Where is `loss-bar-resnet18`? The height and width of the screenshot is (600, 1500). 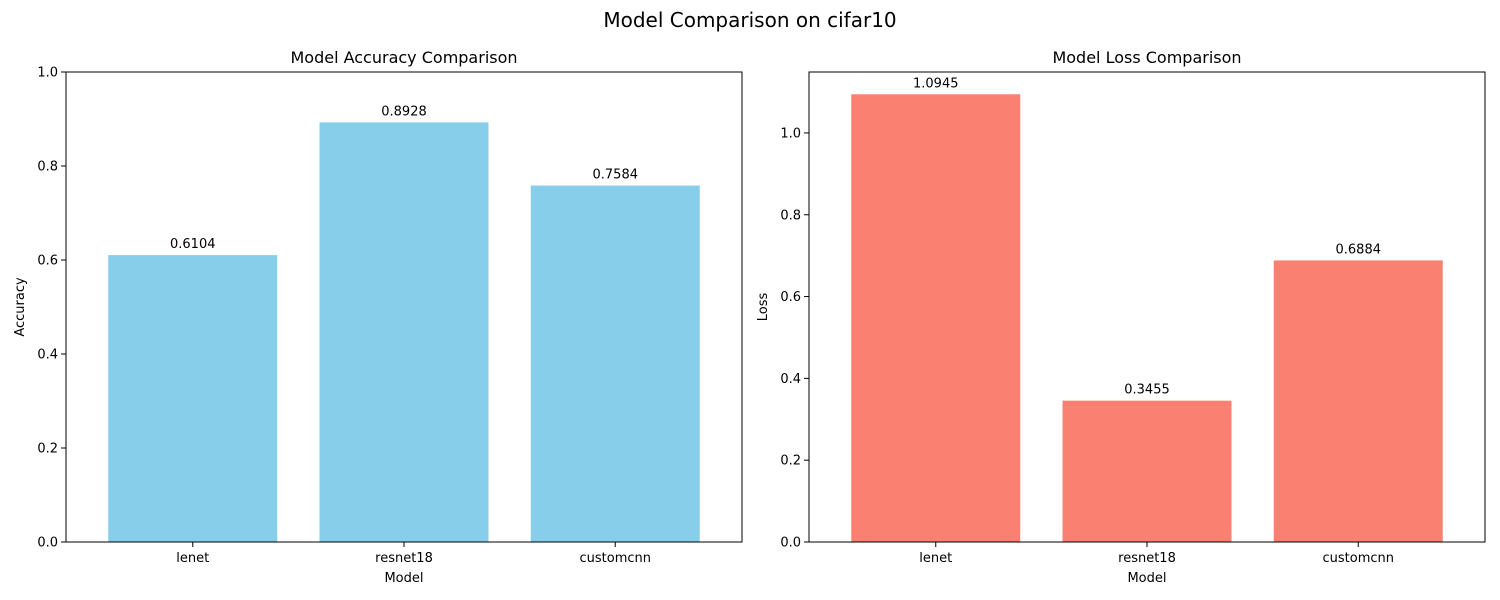
loss-bar-resnet18 is located at coordinates (1147, 471).